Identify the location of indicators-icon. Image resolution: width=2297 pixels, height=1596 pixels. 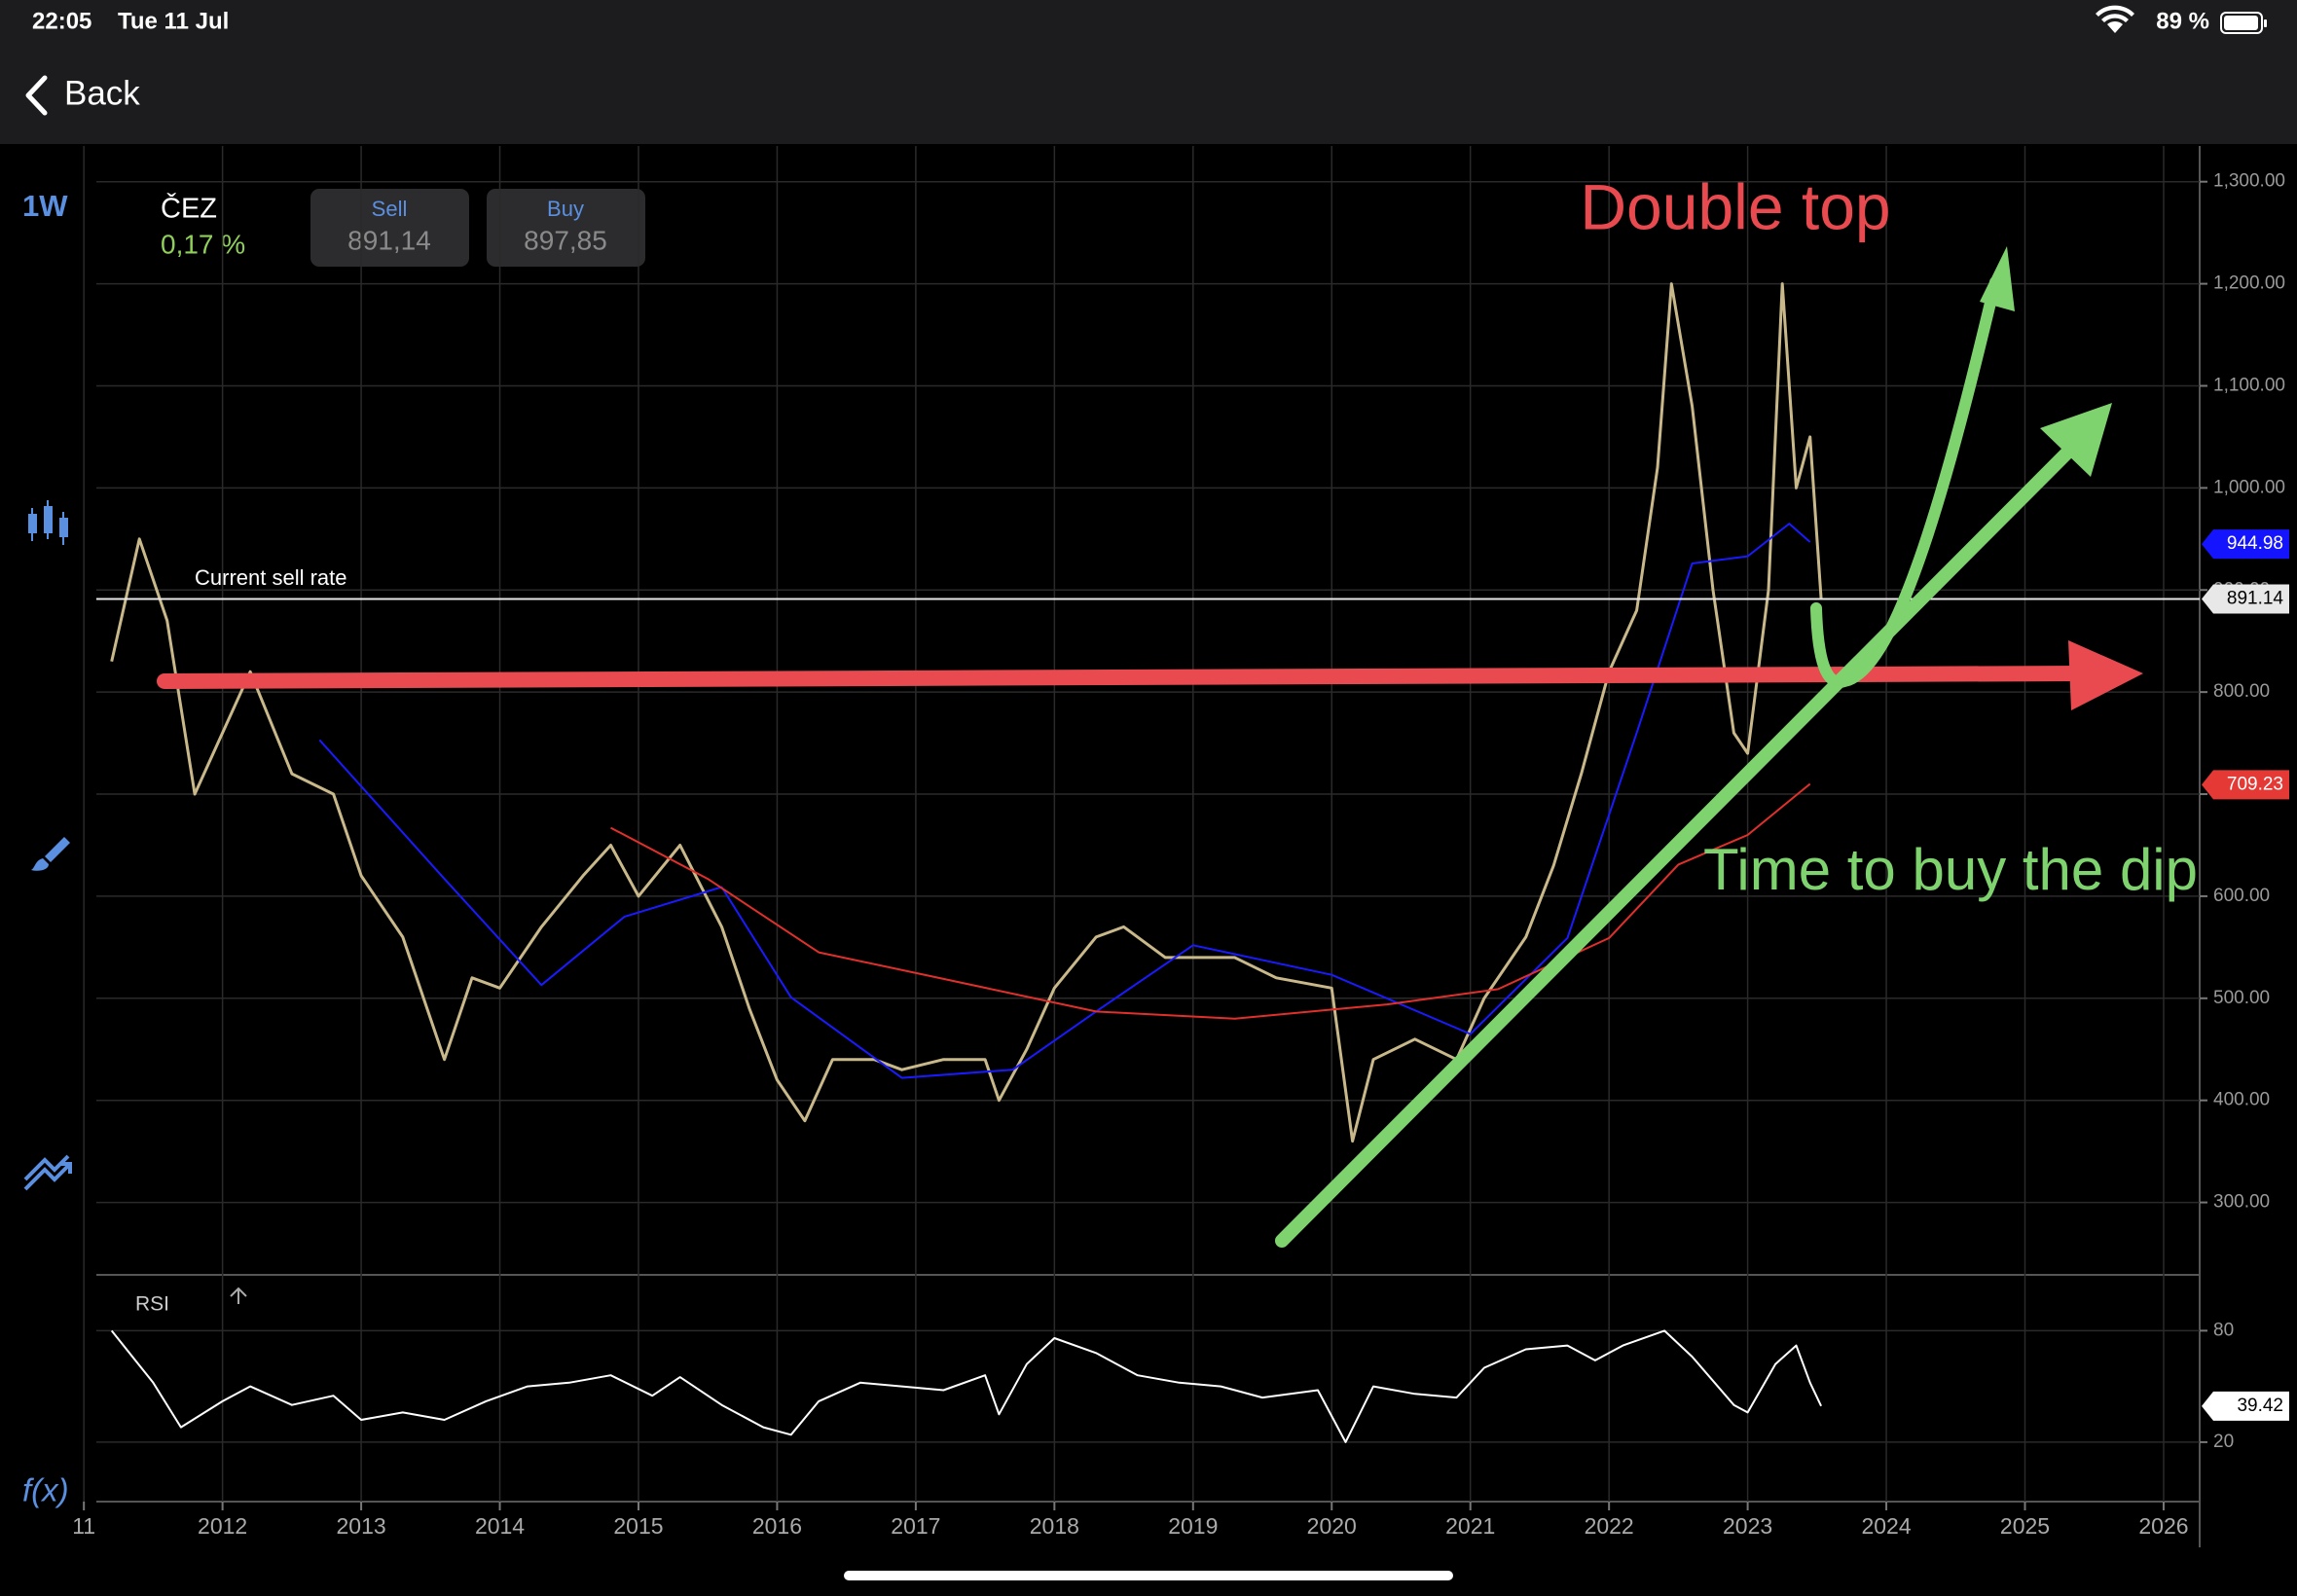
(47, 1172).